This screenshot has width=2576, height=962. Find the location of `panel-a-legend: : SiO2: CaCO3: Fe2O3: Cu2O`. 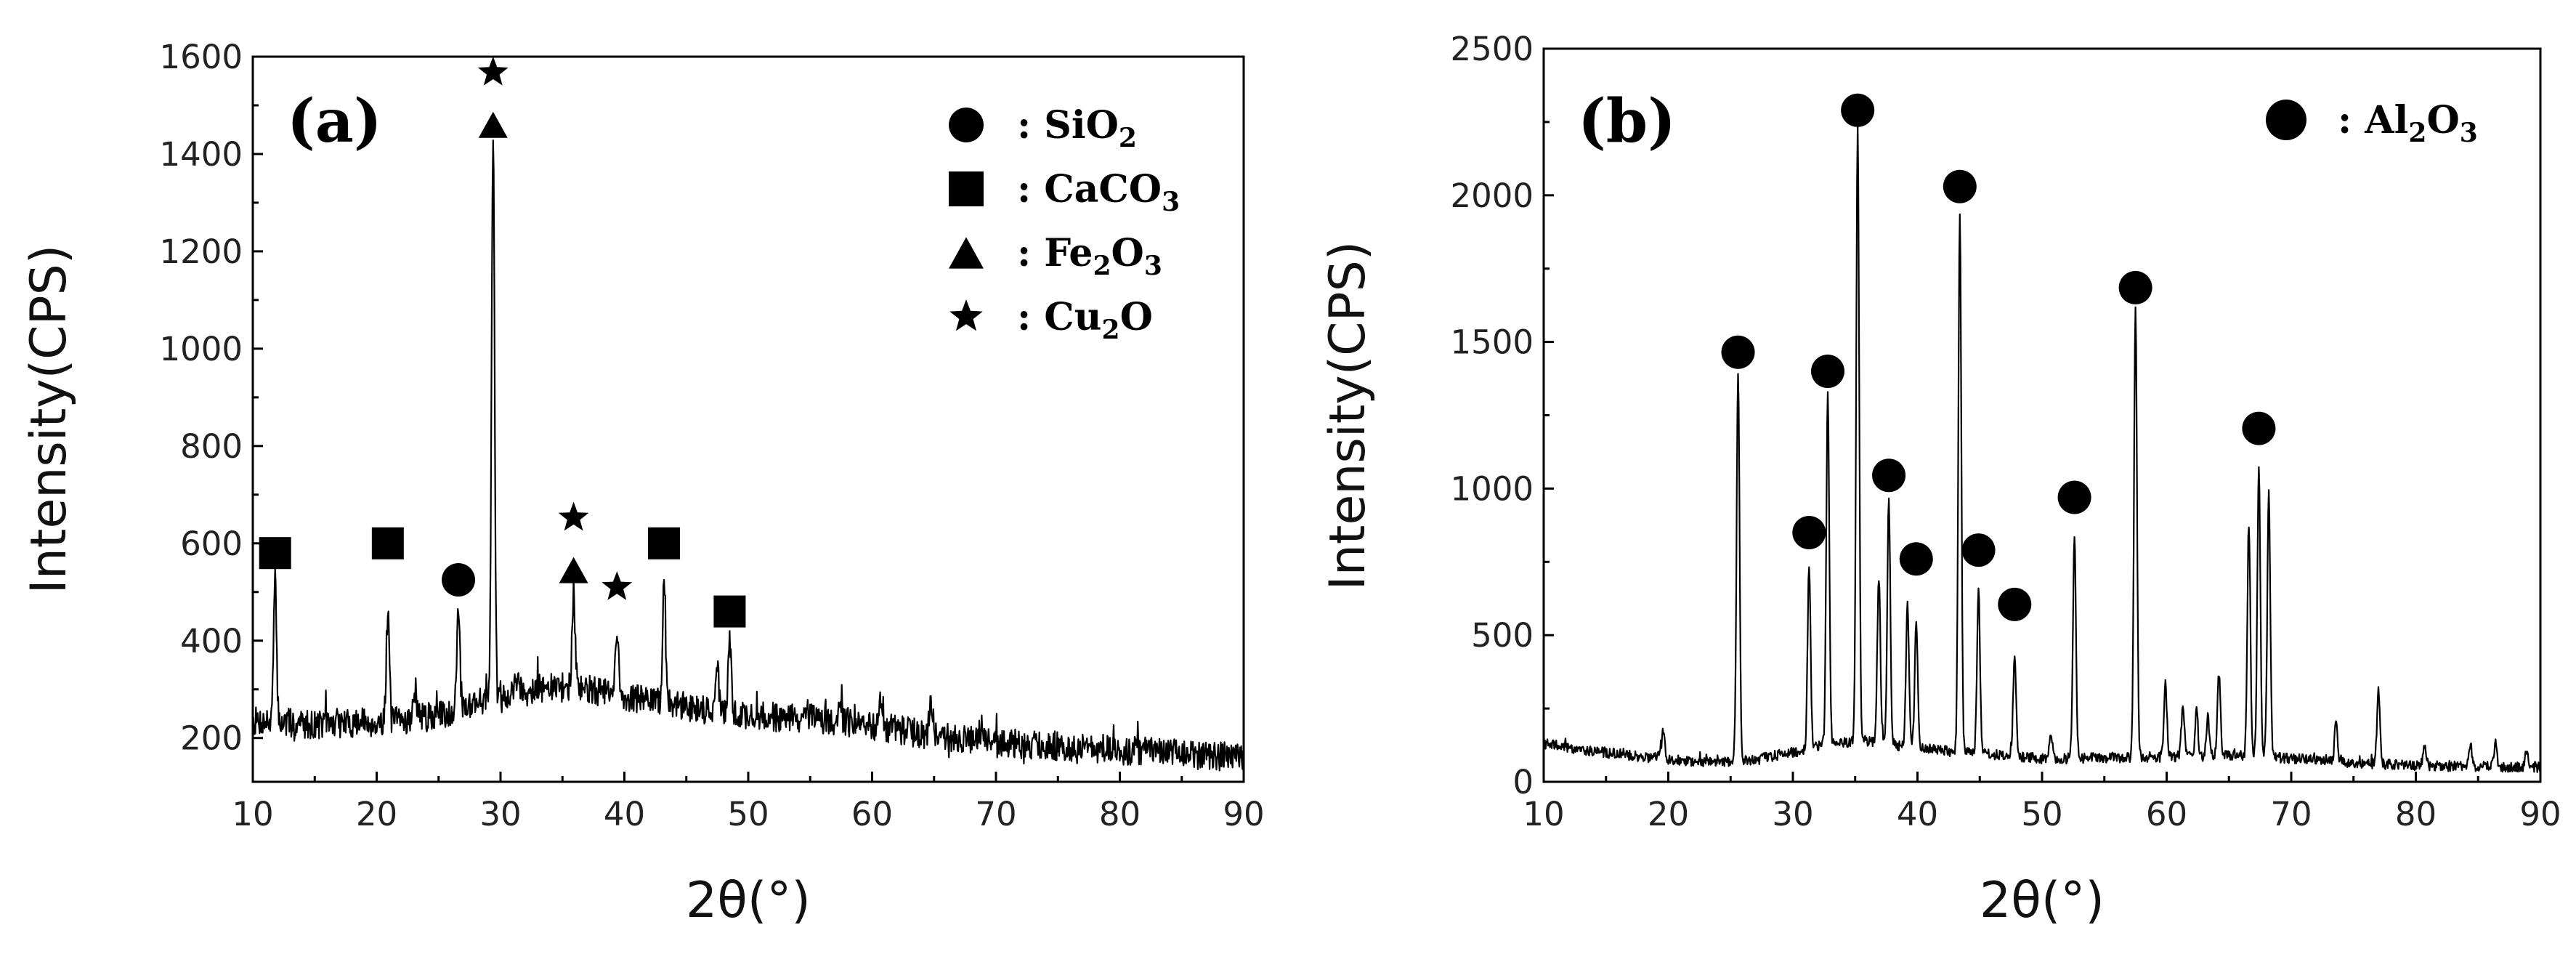

panel-a-legend: : SiO2: CaCO3: Fe2O3: Cu2O is located at coordinates (1064, 224).